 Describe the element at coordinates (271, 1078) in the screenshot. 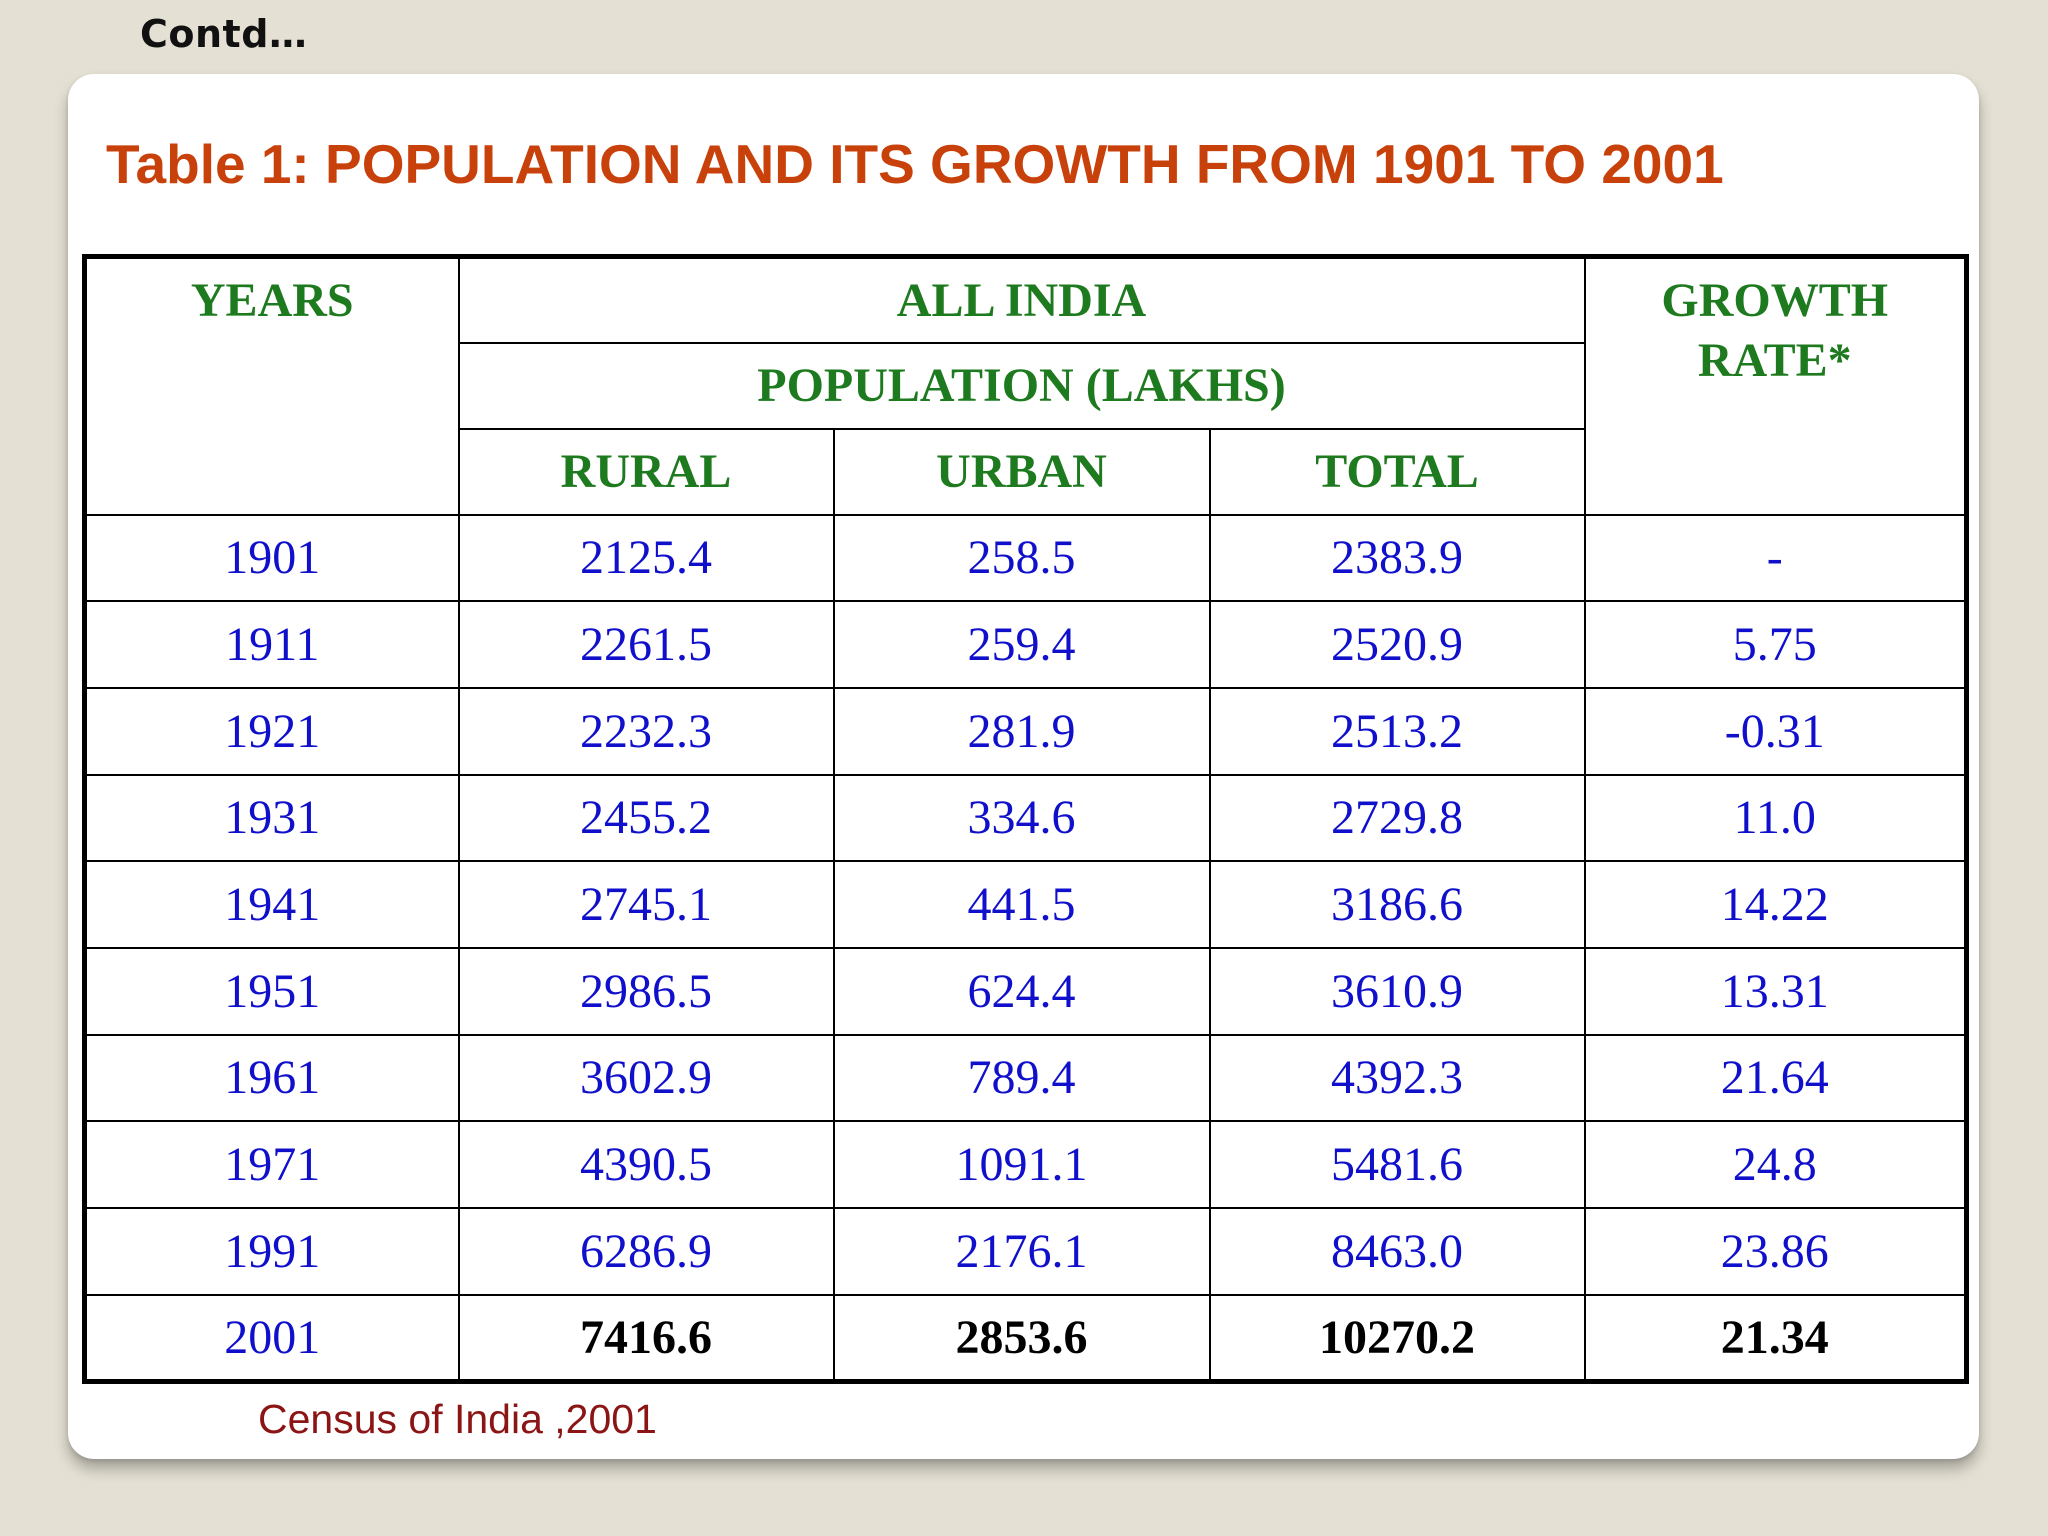

I see `cell-year: 1961` at that location.